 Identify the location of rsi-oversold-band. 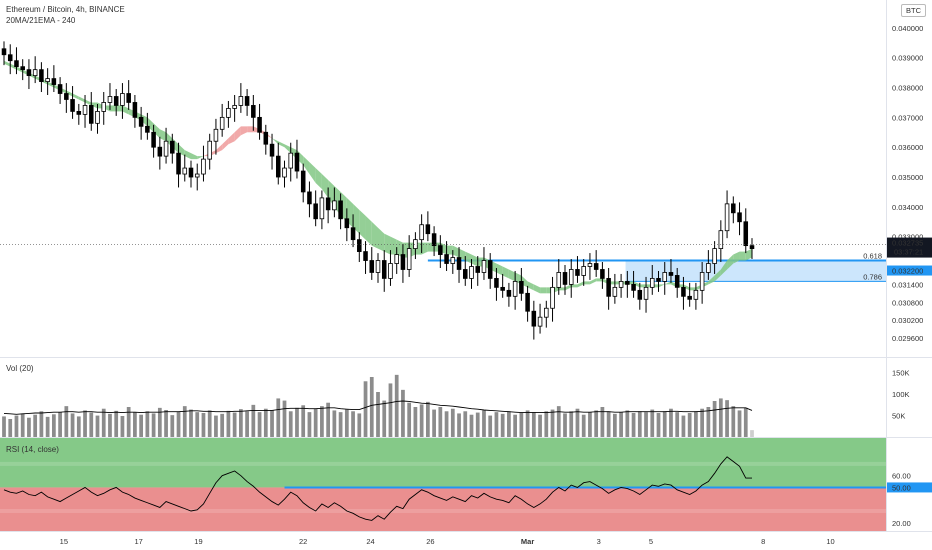
(443, 510).